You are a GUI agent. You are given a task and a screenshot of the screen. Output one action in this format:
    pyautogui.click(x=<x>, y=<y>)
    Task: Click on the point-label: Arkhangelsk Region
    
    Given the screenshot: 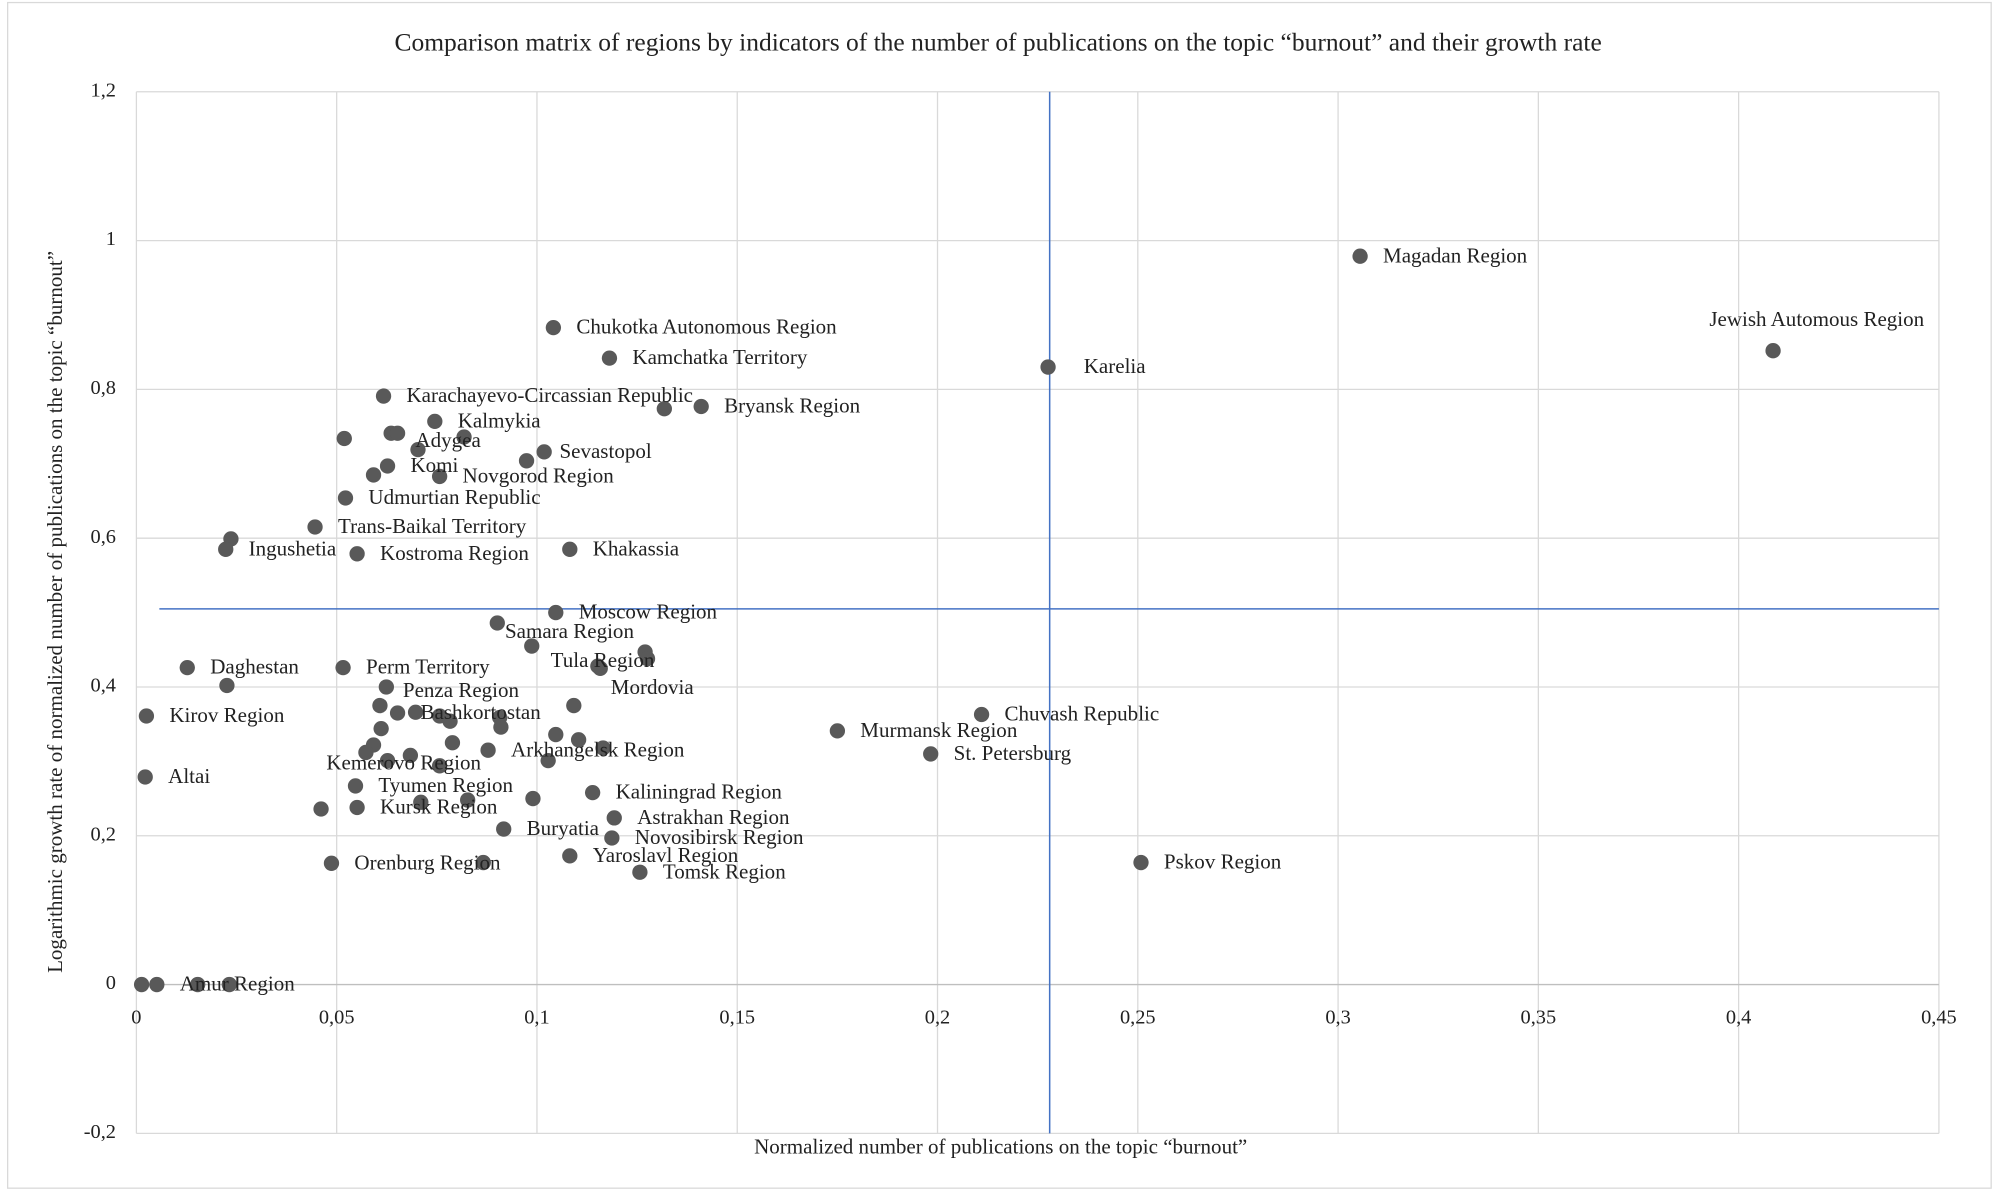 What is the action you would take?
    pyautogui.click(x=598, y=749)
    